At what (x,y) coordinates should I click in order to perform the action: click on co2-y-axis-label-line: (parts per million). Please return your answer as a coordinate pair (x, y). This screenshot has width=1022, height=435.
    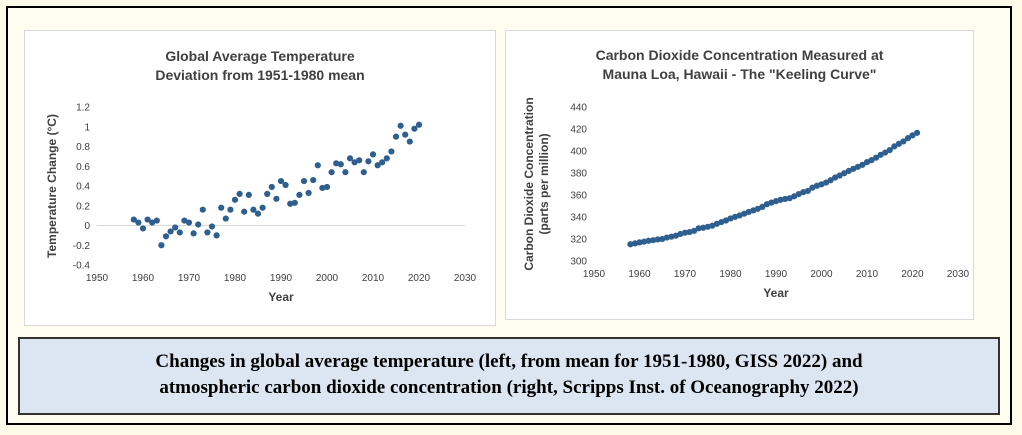
    Looking at the image, I should click on (544, 183).